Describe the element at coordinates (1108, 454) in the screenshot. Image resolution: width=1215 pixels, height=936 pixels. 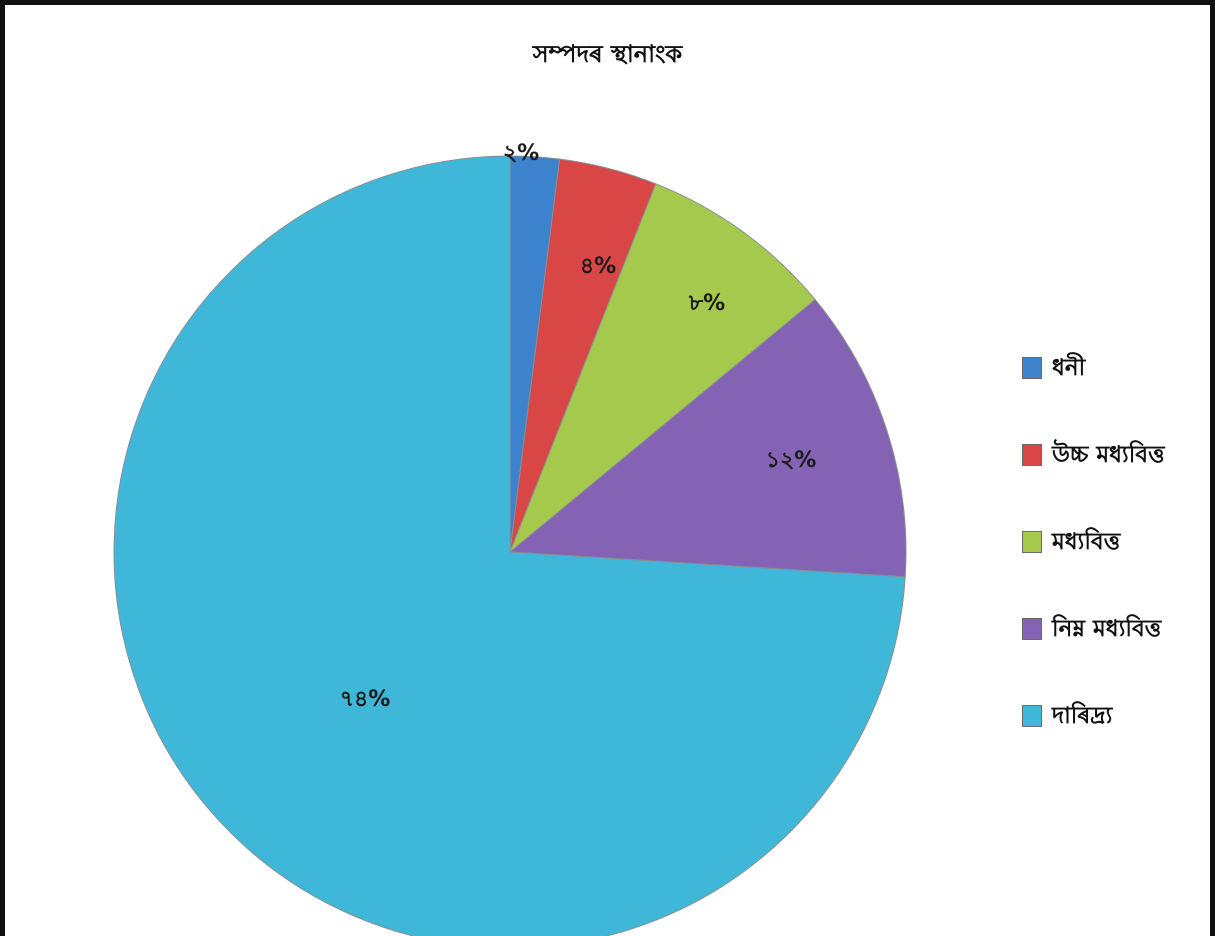
I see `legend-label: উচ্চ মধ্যবিত্ত` at that location.